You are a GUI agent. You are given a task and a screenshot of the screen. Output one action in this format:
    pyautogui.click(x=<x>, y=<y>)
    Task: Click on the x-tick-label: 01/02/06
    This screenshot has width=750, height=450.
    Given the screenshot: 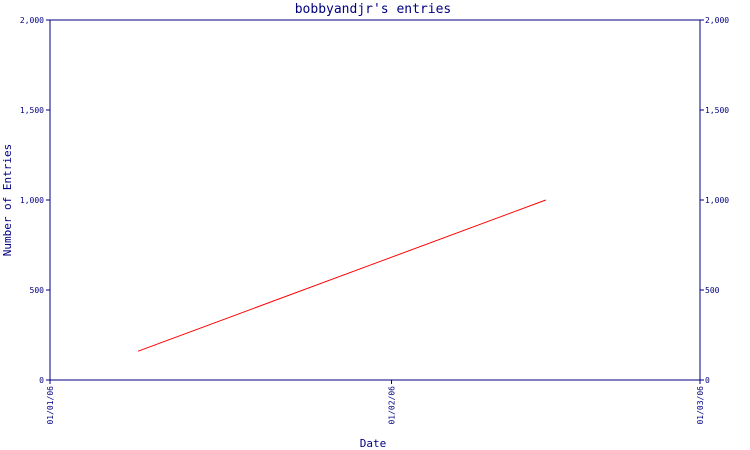 What is the action you would take?
    pyautogui.click(x=392, y=405)
    